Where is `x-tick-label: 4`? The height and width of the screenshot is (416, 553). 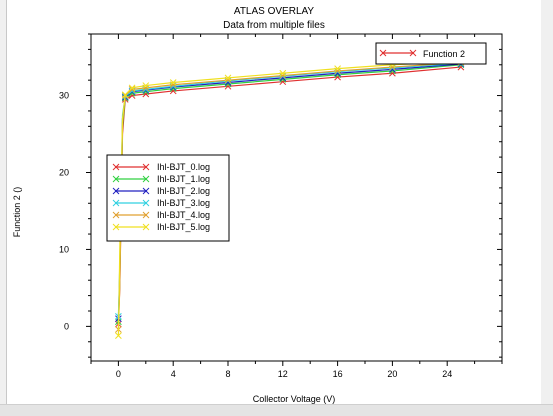 x-tick-label: 4 is located at coordinates (173, 374).